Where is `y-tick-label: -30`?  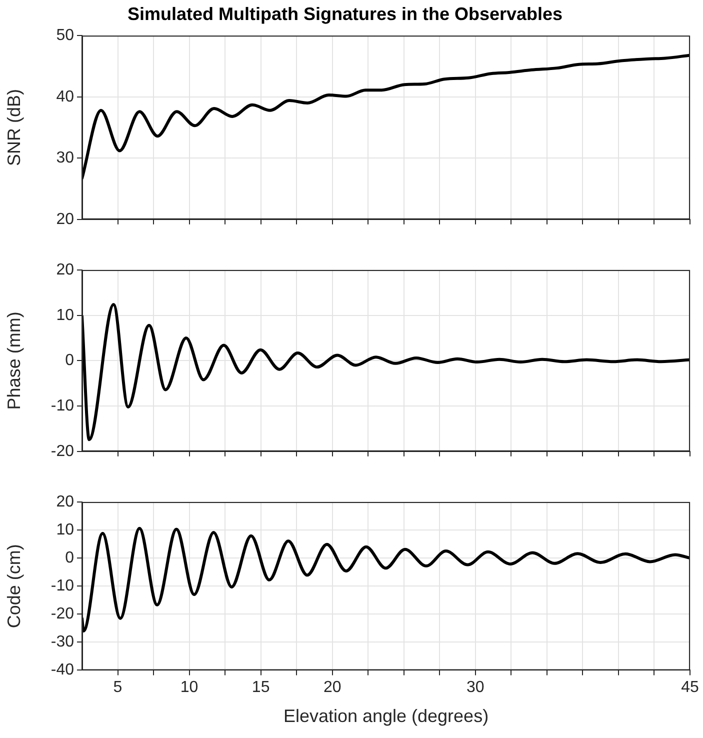 y-tick-label: -30 is located at coordinates (62, 642).